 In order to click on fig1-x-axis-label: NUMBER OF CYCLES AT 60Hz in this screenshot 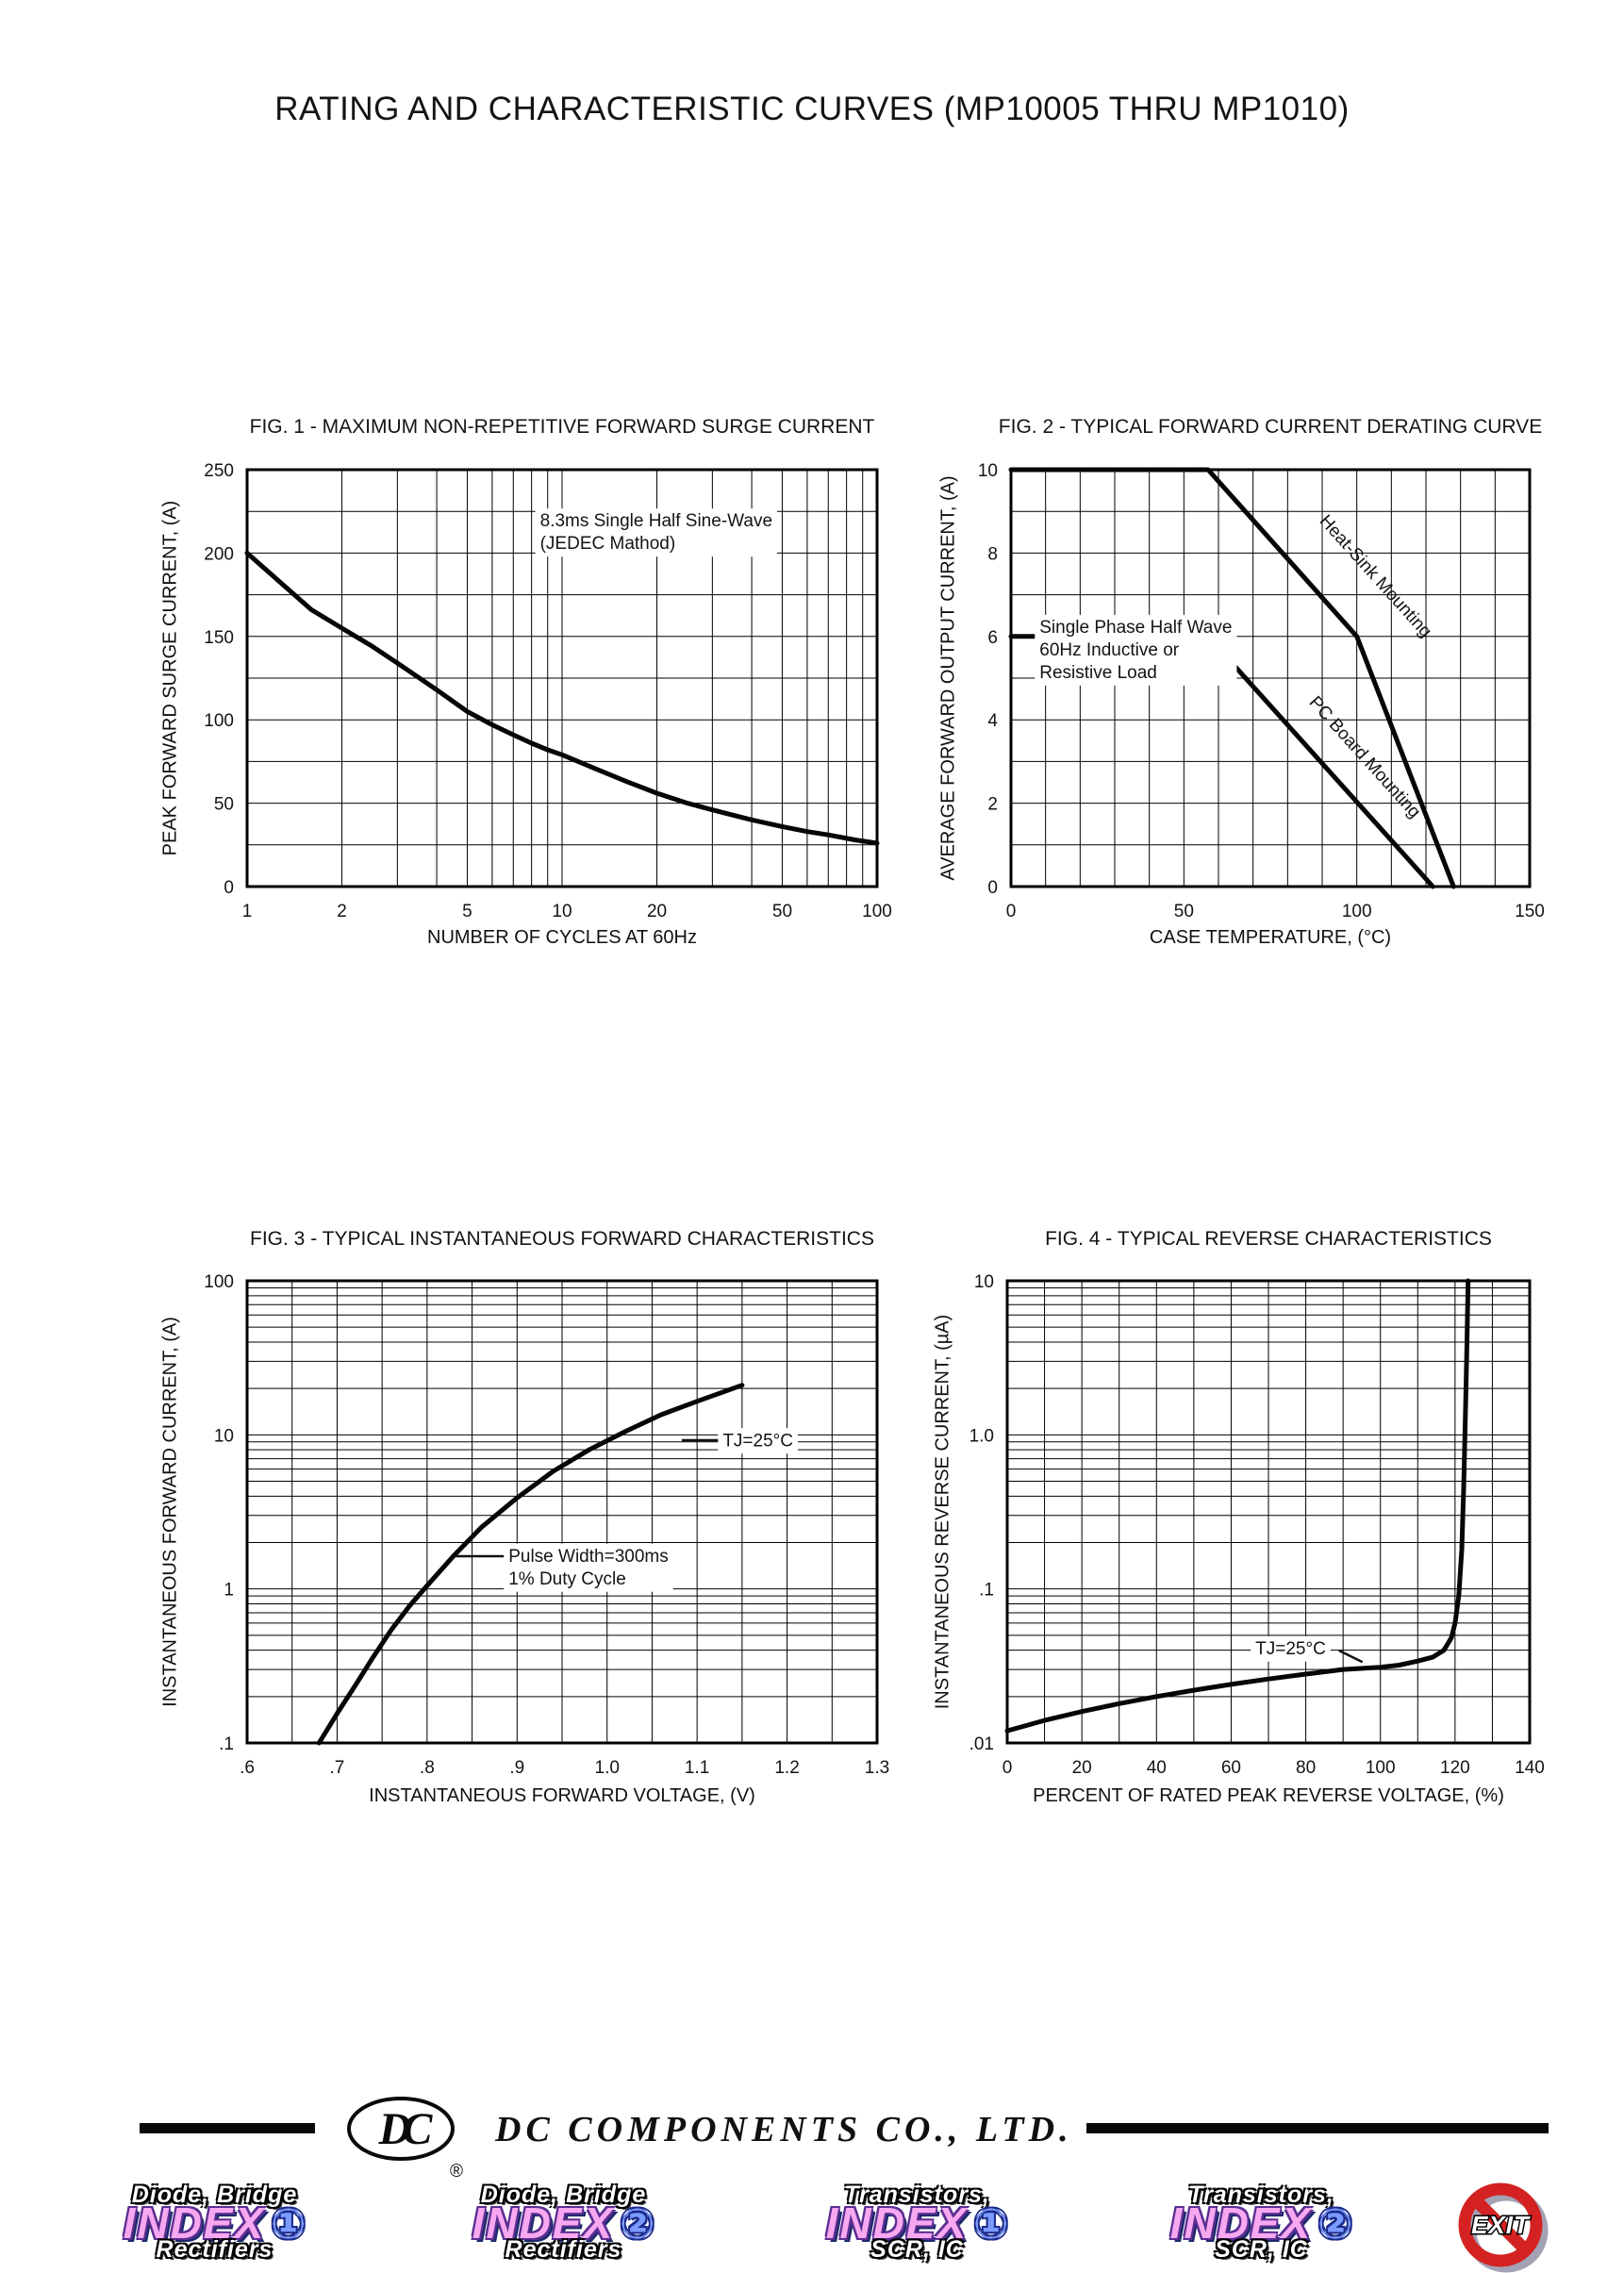, I will do `click(562, 937)`.